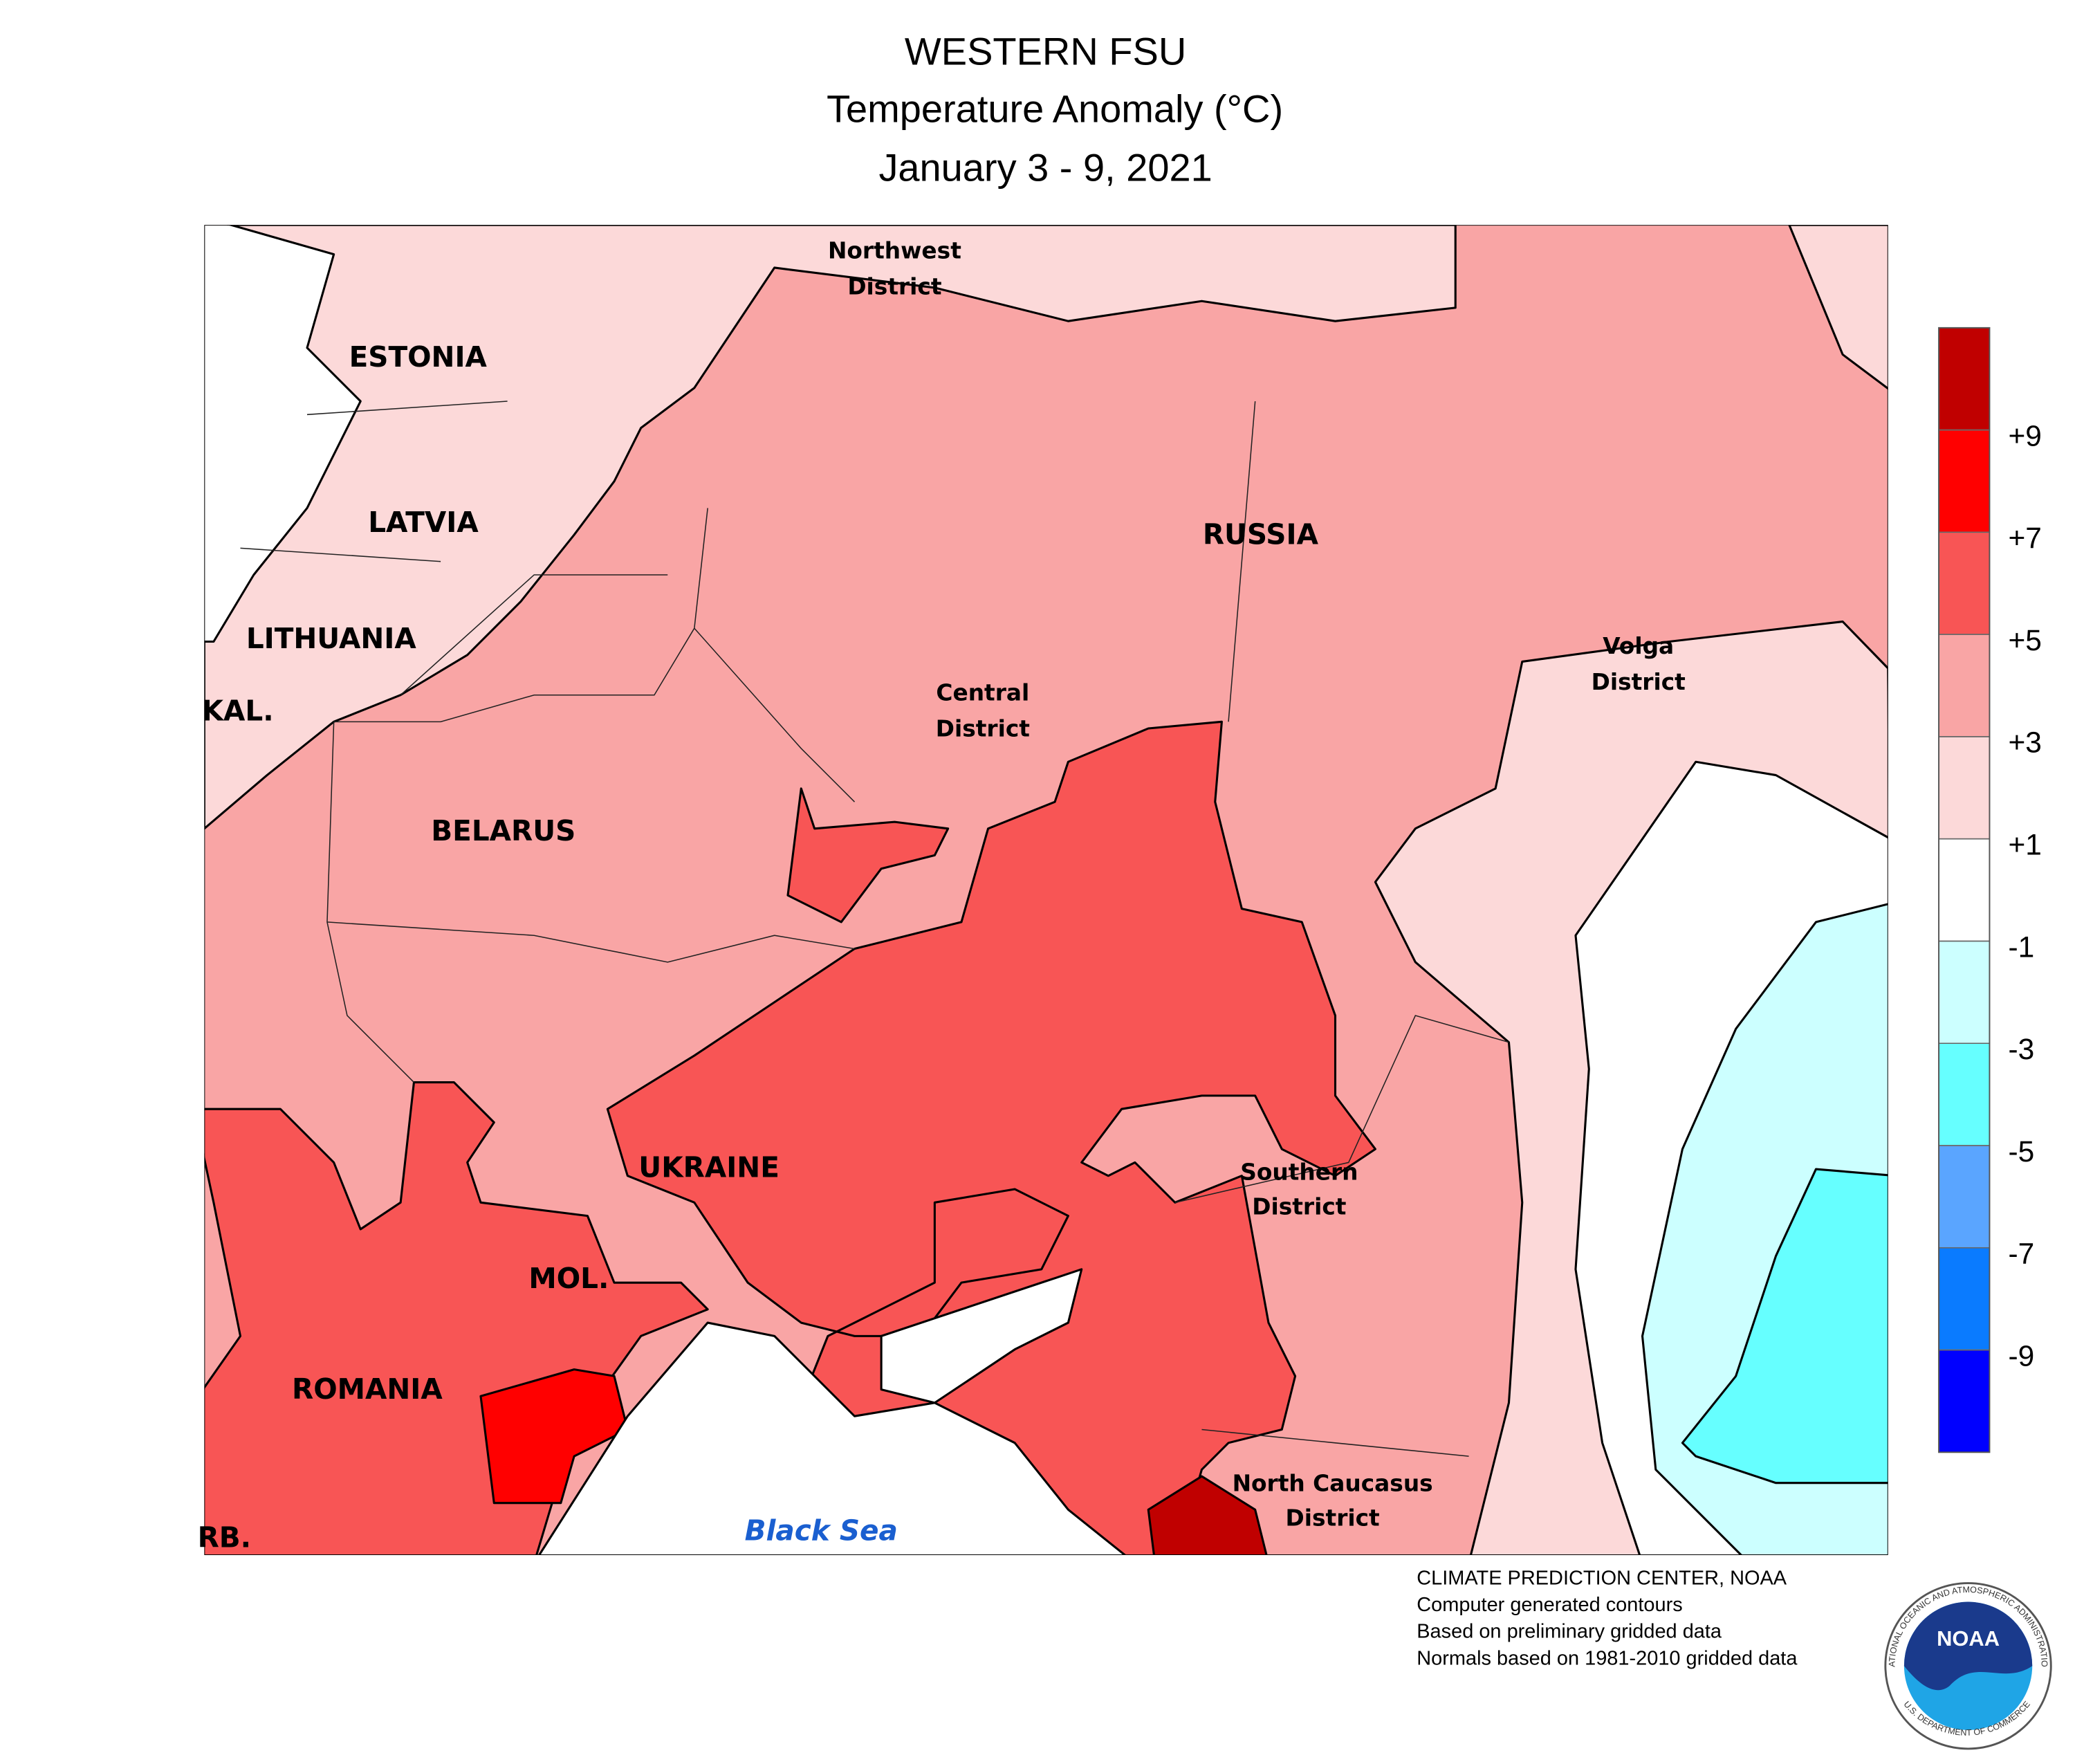 This screenshot has width=2075, height=1764. I want to click on district-label: Volga, so click(1638, 646).